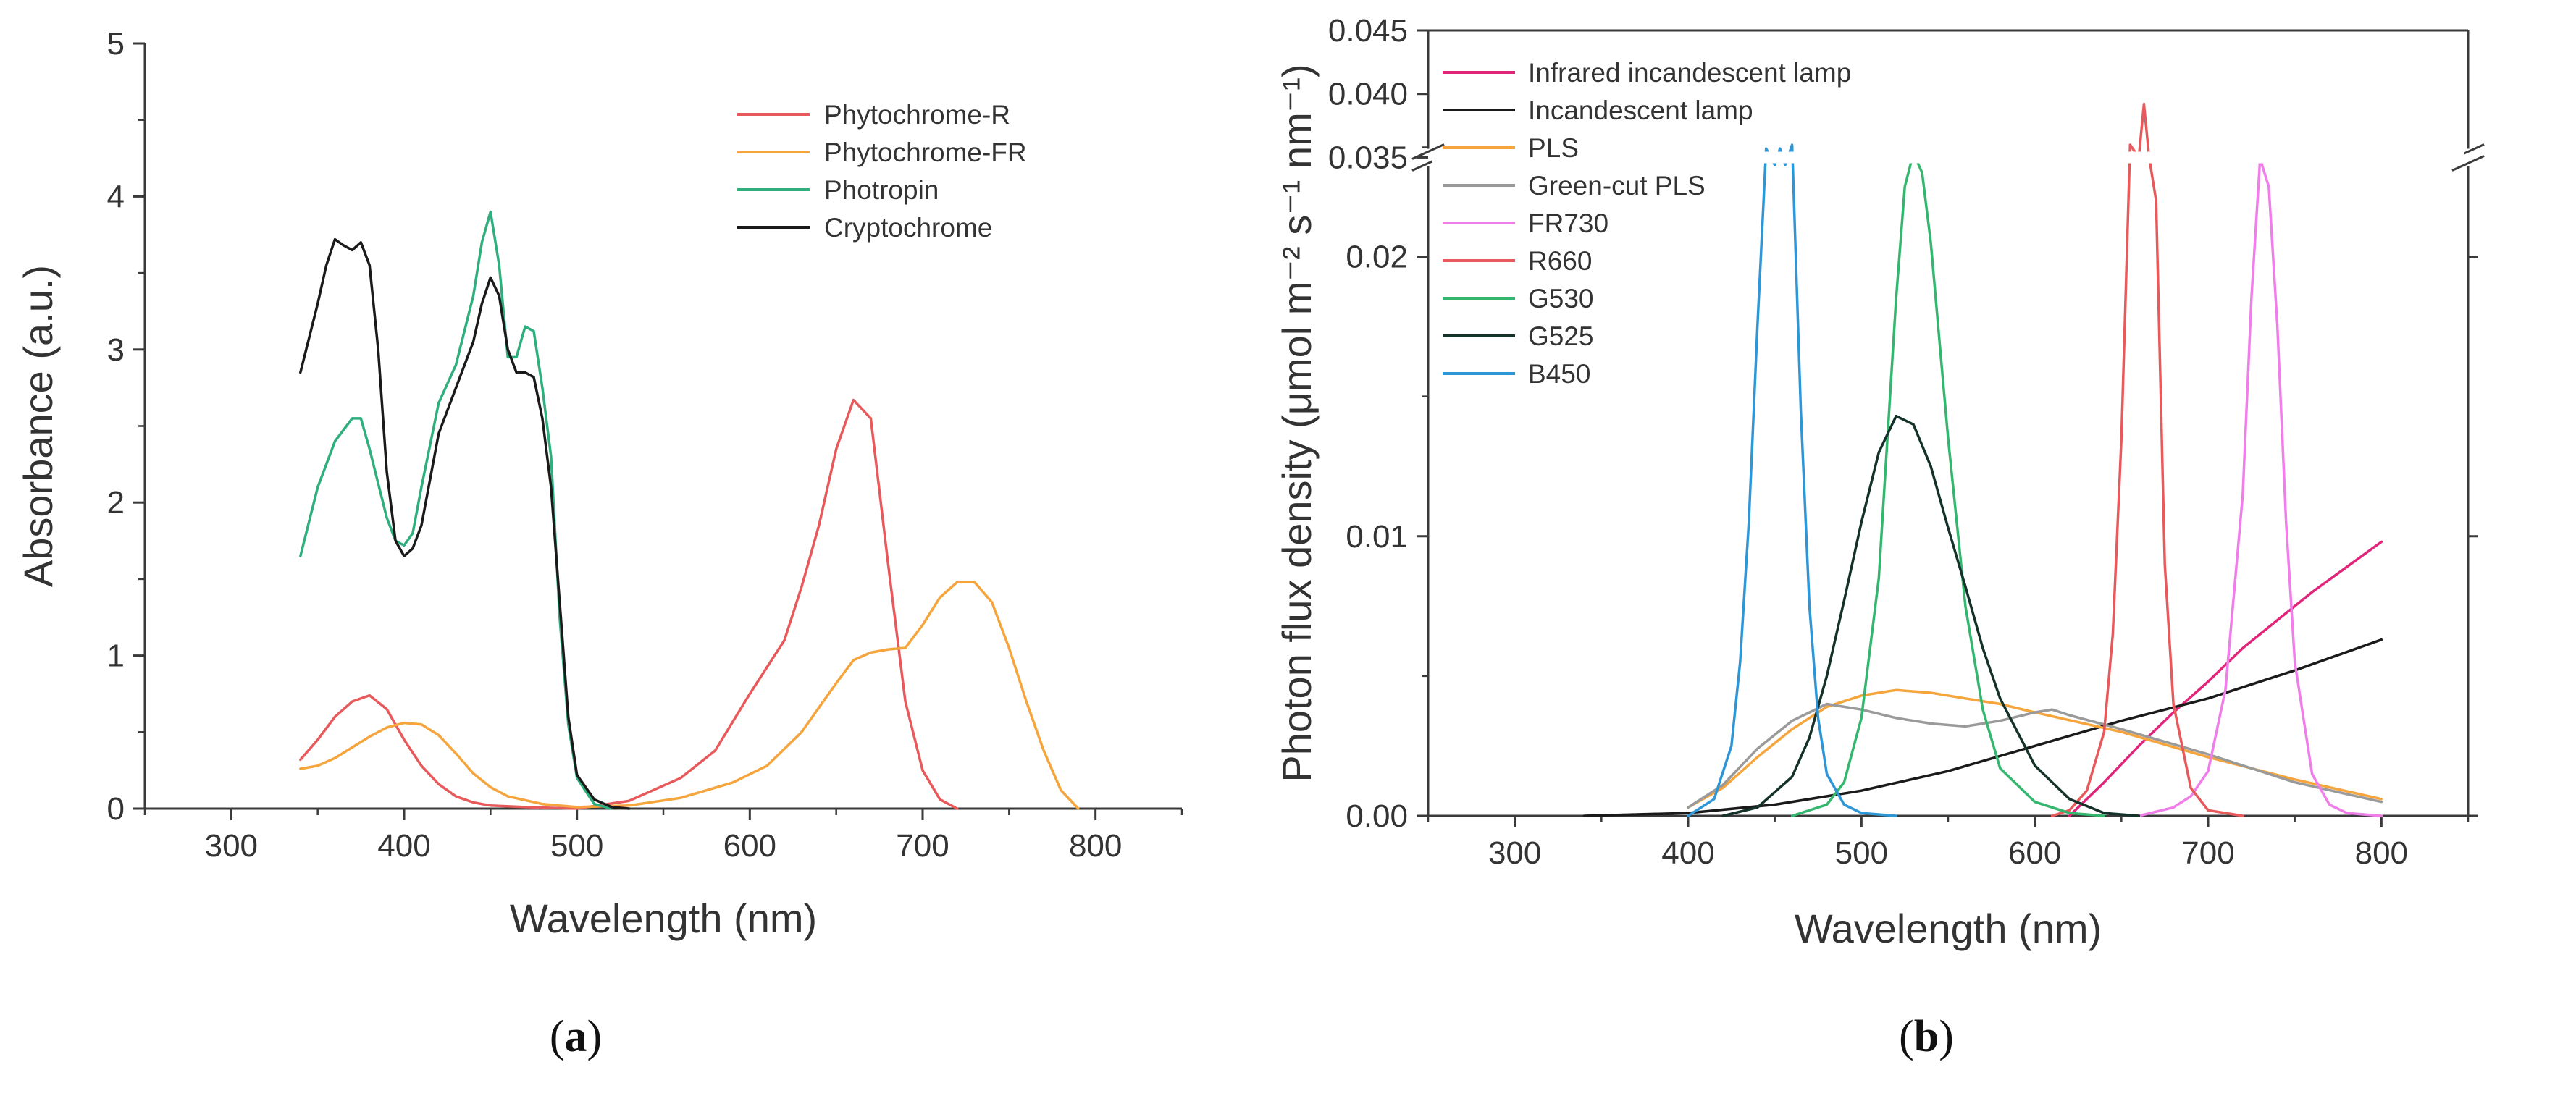 This screenshot has height=1096, width=2576. Describe the element at coordinates (1568, 223) in the screenshot. I see `legend-label-b-4: FR730` at that location.